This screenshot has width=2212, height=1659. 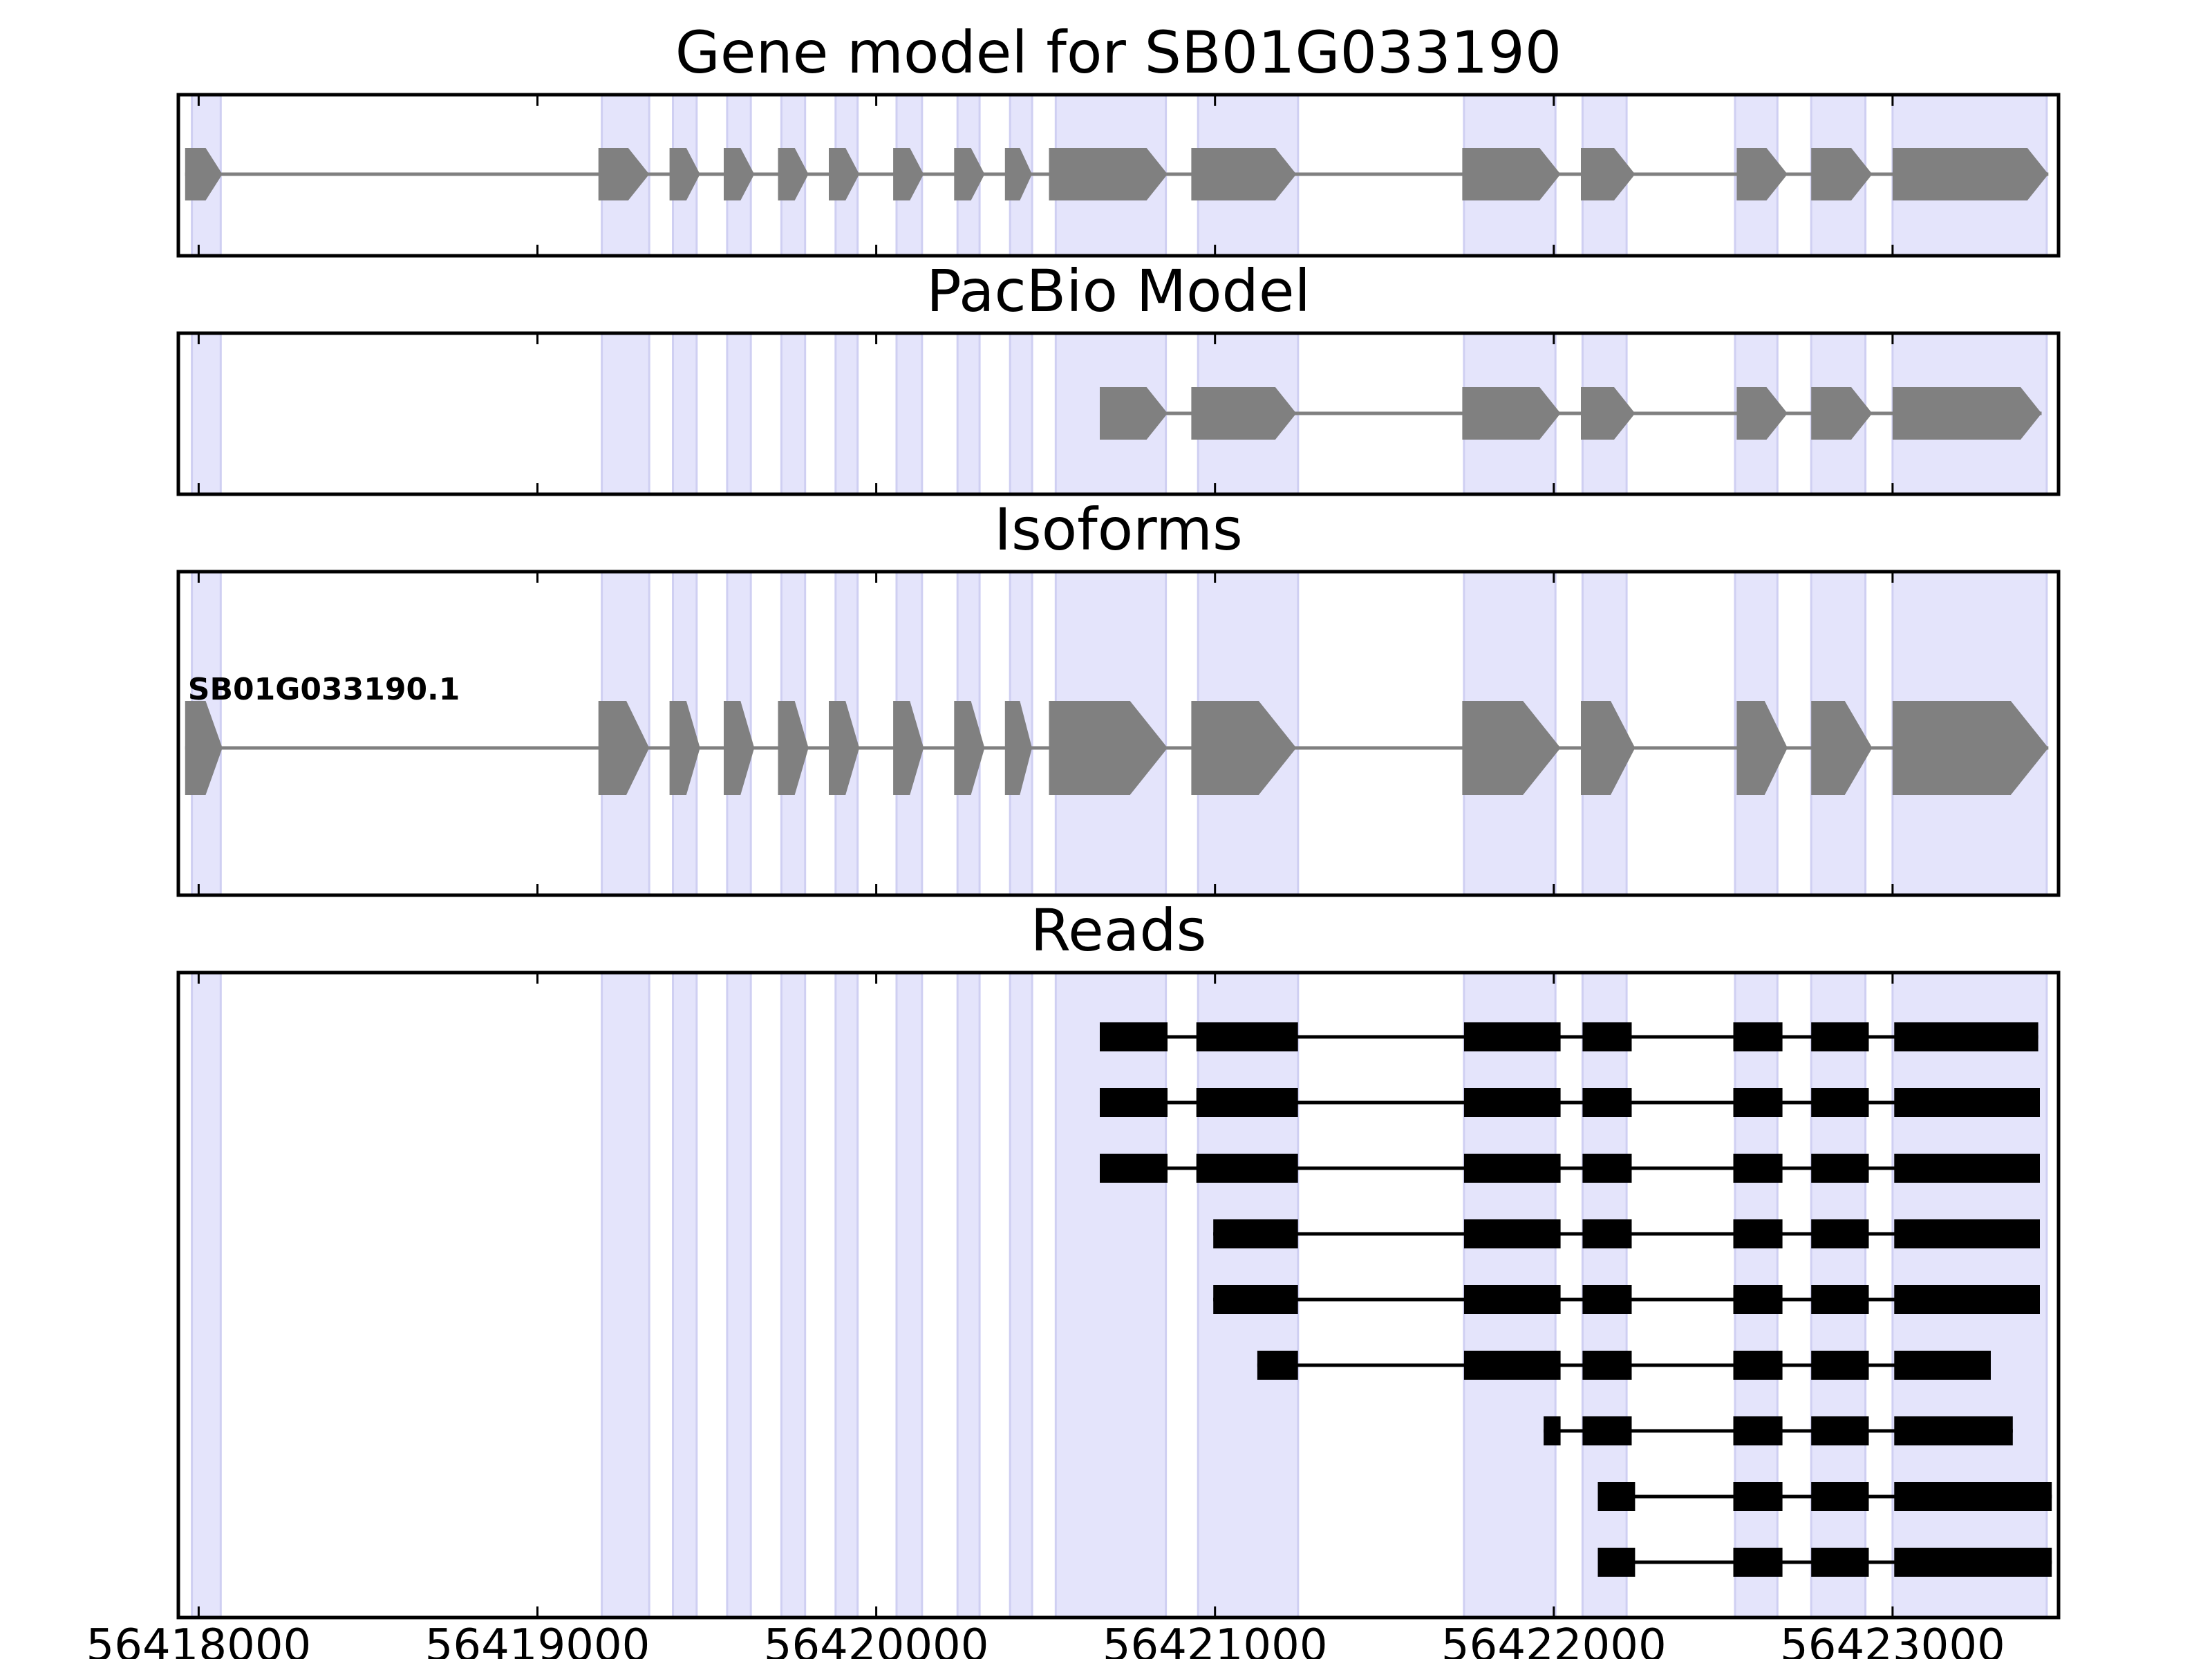 What do you see at coordinates (876, 1639) in the screenshot?
I see `x-tick-label: 56420000` at bounding box center [876, 1639].